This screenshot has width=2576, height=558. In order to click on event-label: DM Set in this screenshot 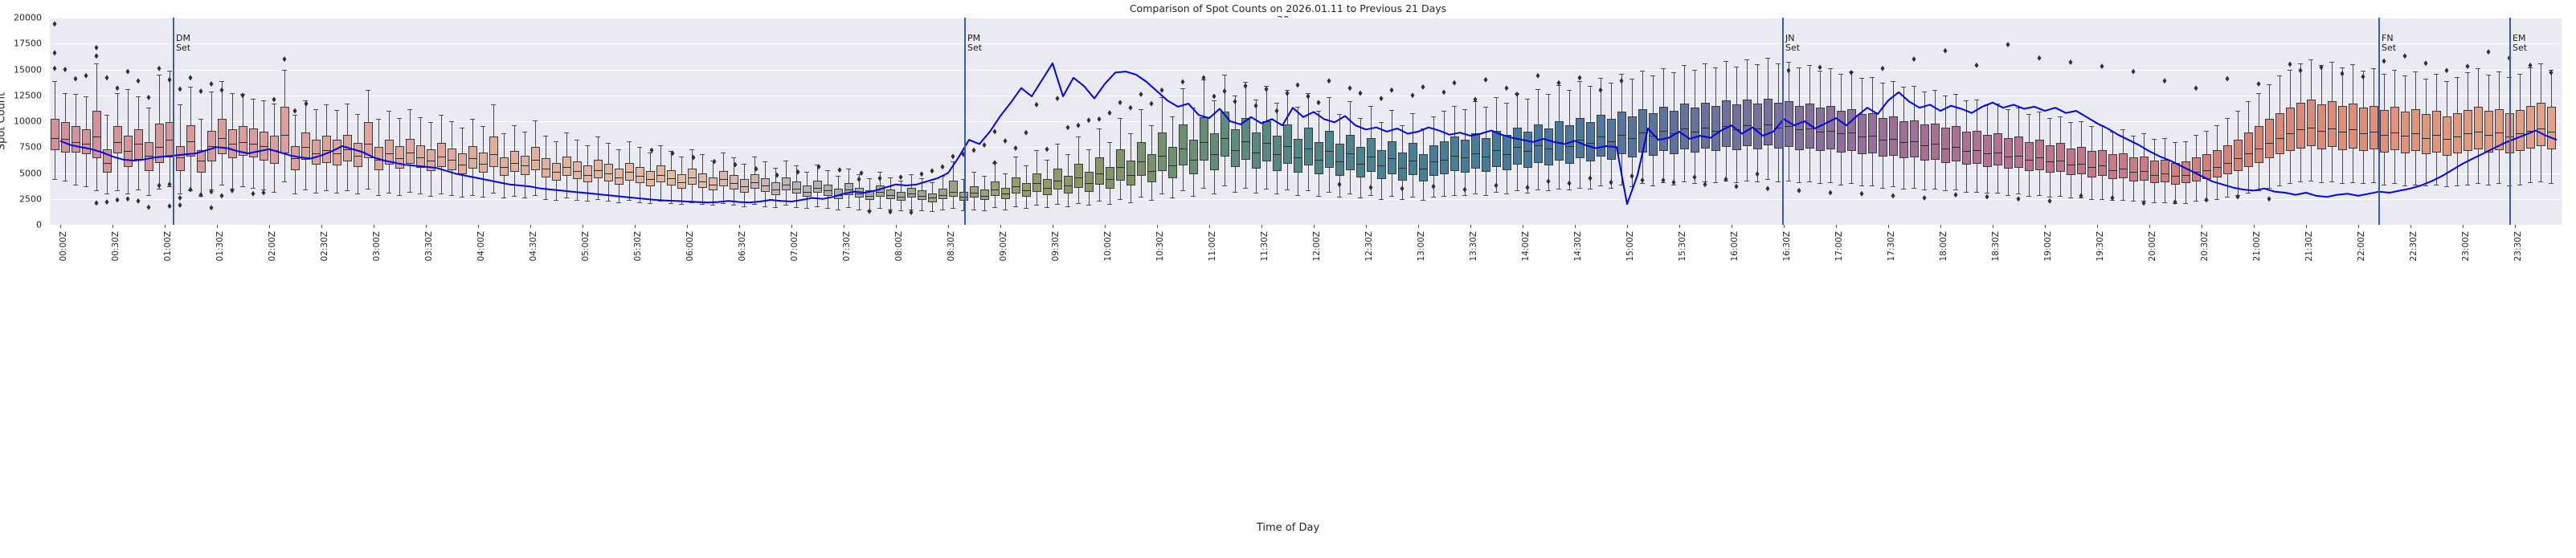, I will do `click(184, 43)`.